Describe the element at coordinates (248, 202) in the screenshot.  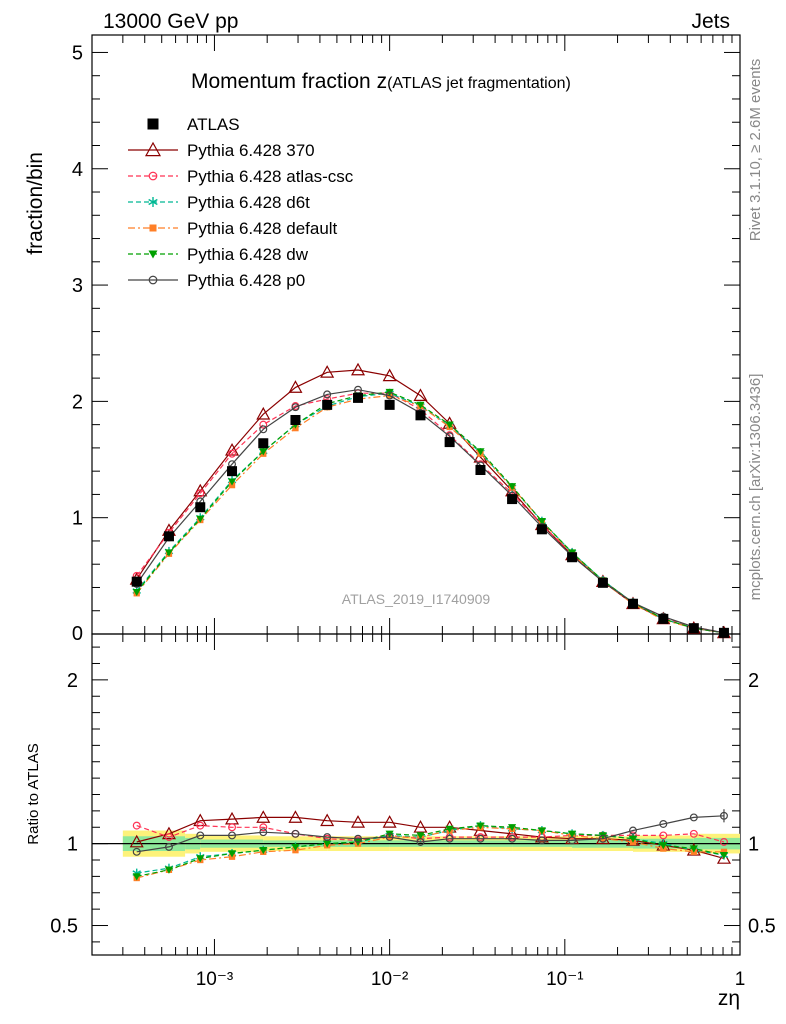
I see `legend-label: Pythia 6.428 d6t` at that location.